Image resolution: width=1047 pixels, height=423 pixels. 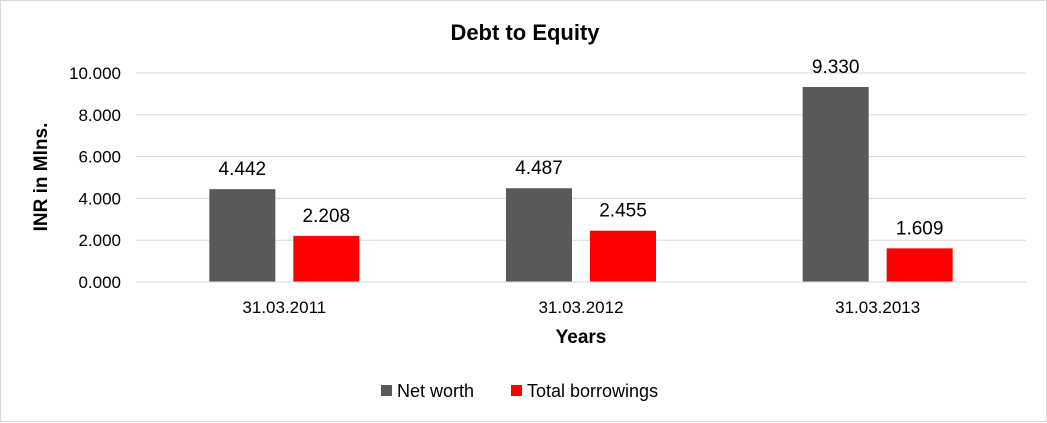 What do you see at coordinates (284, 307) in the screenshot?
I see `x-tick-label: 31.03.2011` at bounding box center [284, 307].